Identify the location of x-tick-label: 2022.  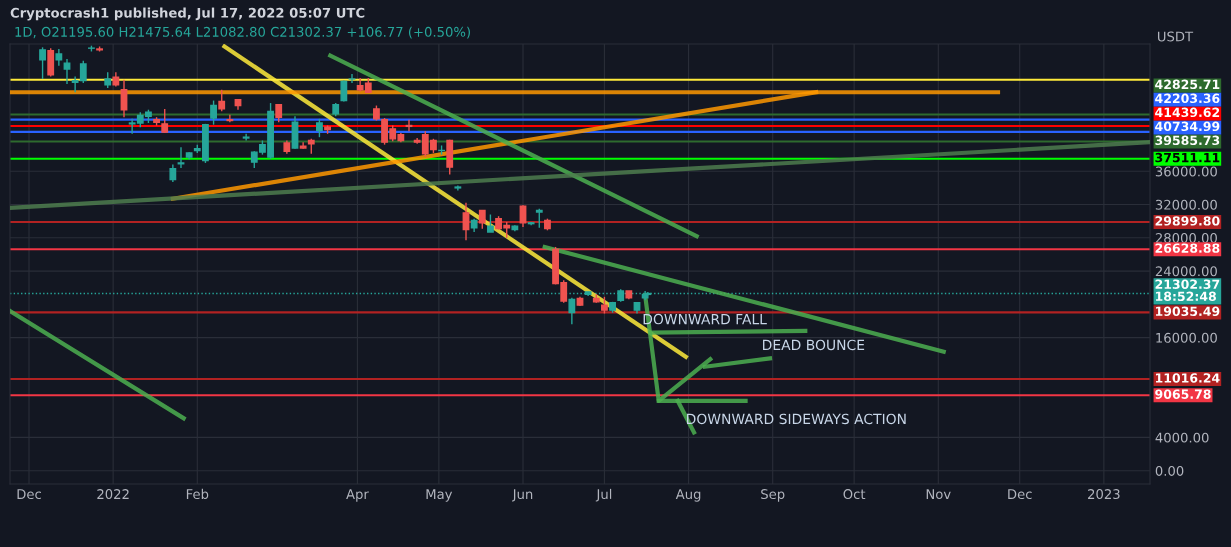
(113, 494).